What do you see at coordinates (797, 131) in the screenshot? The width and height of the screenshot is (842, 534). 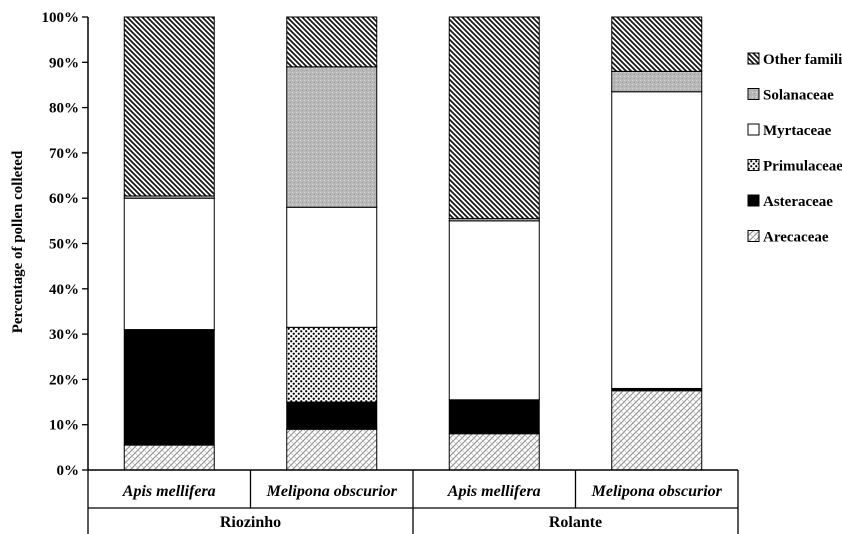 I see `legend-label: Myrtaceae` at bounding box center [797, 131].